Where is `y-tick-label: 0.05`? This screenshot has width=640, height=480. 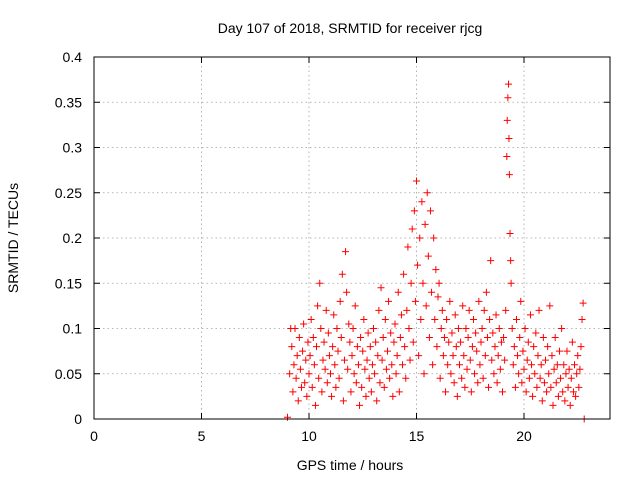 y-tick-label: 0.05 is located at coordinates (68, 374).